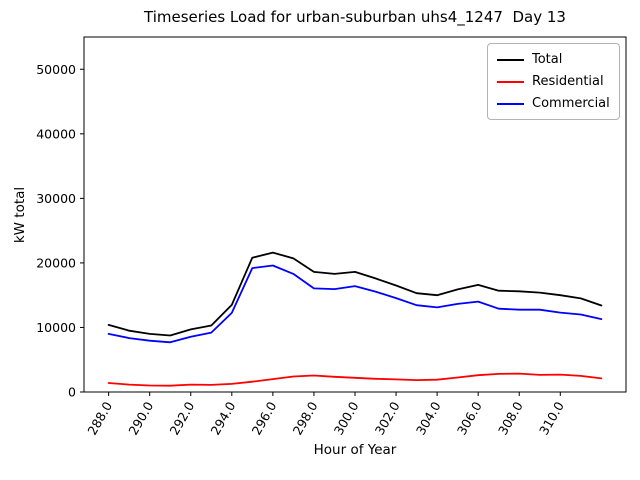 This screenshot has width=640, height=480. I want to click on legend-item-total: Total, so click(553, 59).